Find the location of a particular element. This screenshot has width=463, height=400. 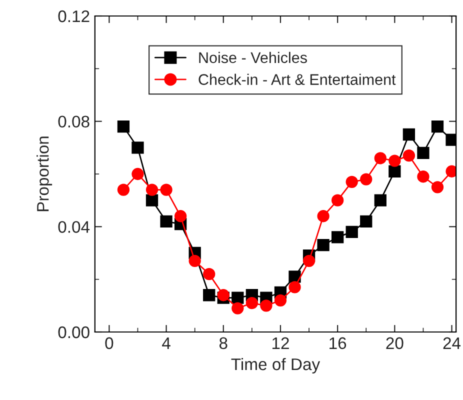

x-tick-label: 4 is located at coordinates (166, 343).